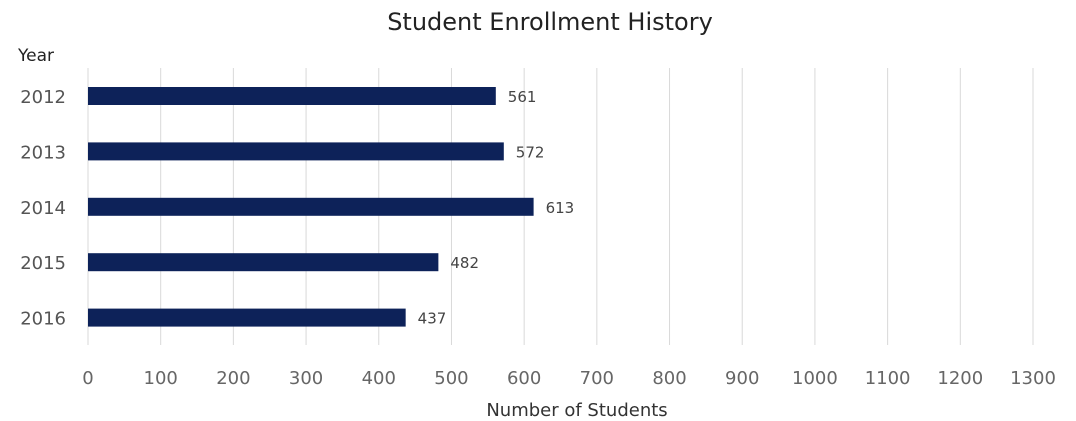 Image resolution: width=1076 pixels, height=421 pixels. What do you see at coordinates (550, 22) in the screenshot?
I see `chart-title: Student Enrollment History` at bounding box center [550, 22].